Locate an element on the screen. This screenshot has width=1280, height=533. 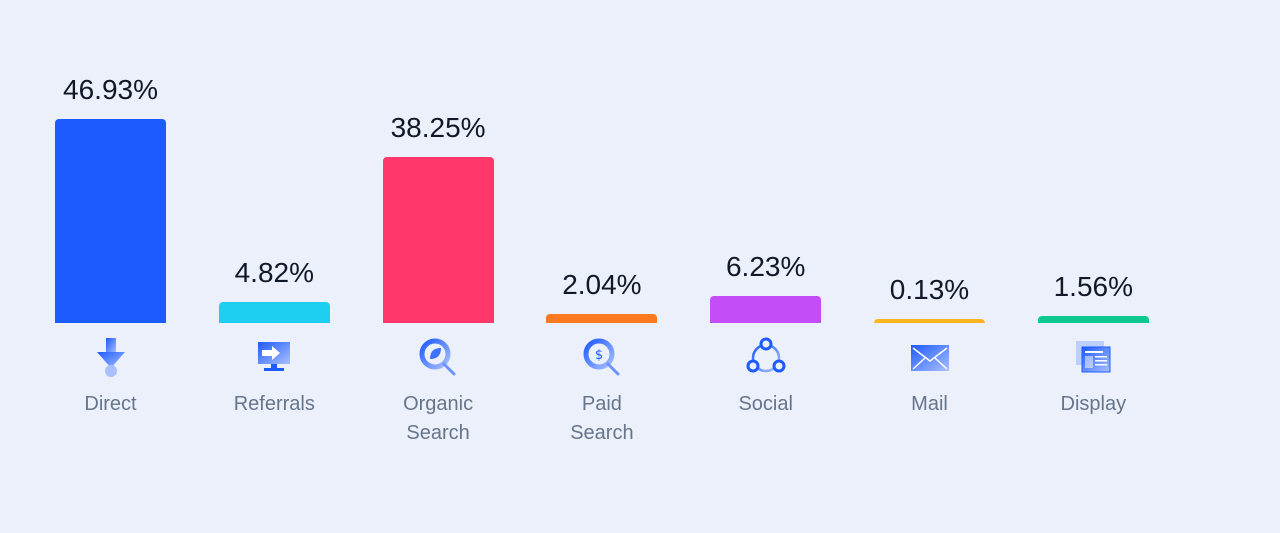
value-label: 2.04% is located at coordinates (602, 285).